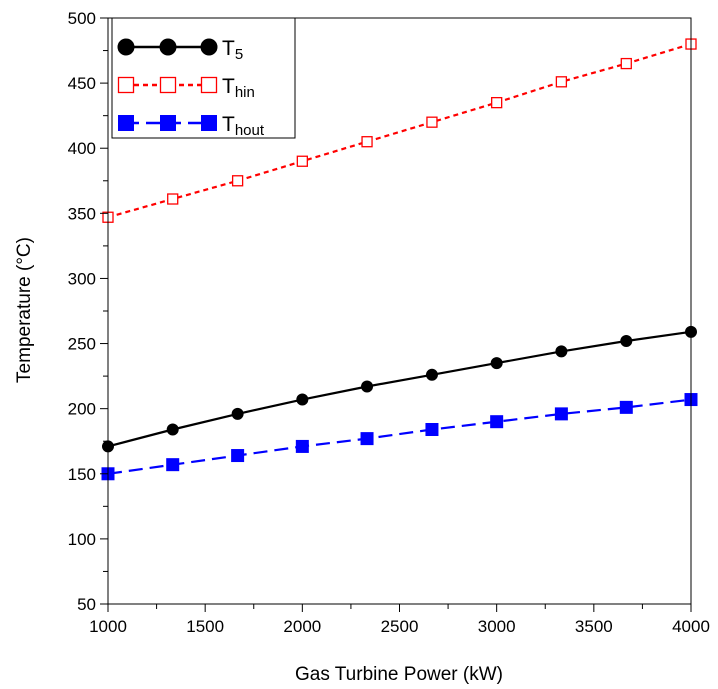  What do you see at coordinates (399, 674) in the screenshot?
I see `x-axis-title: Gas Turbine Power (kW)` at bounding box center [399, 674].